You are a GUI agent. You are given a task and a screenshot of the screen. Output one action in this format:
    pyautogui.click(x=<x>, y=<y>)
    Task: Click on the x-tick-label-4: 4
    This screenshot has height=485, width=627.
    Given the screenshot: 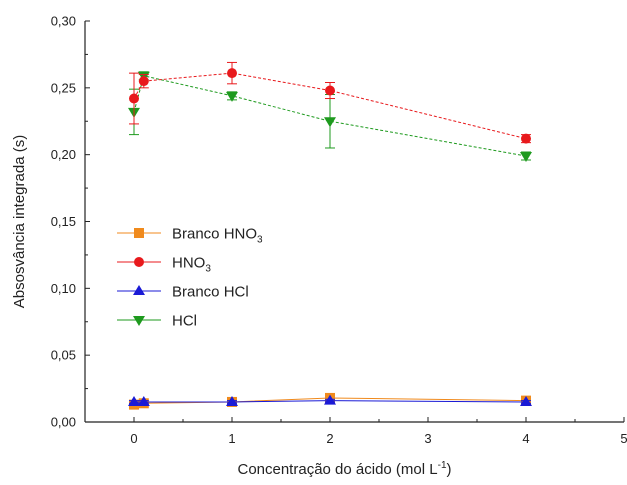 What is the action you would take?
    pyautogui.click(x=525, y=438)
    